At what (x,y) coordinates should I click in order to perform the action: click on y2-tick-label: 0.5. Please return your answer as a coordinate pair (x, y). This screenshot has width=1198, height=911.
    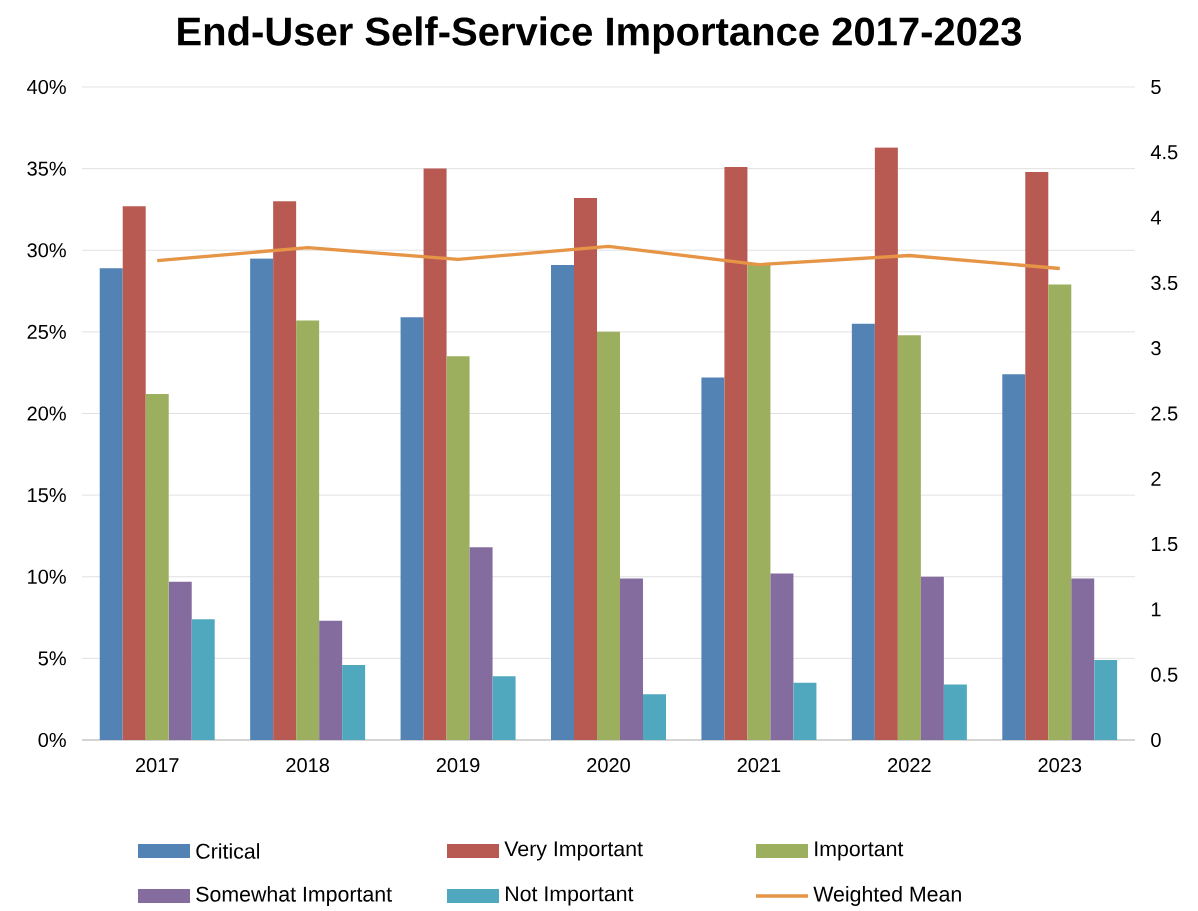
    Looking at the image, I should click on (1164, 674).